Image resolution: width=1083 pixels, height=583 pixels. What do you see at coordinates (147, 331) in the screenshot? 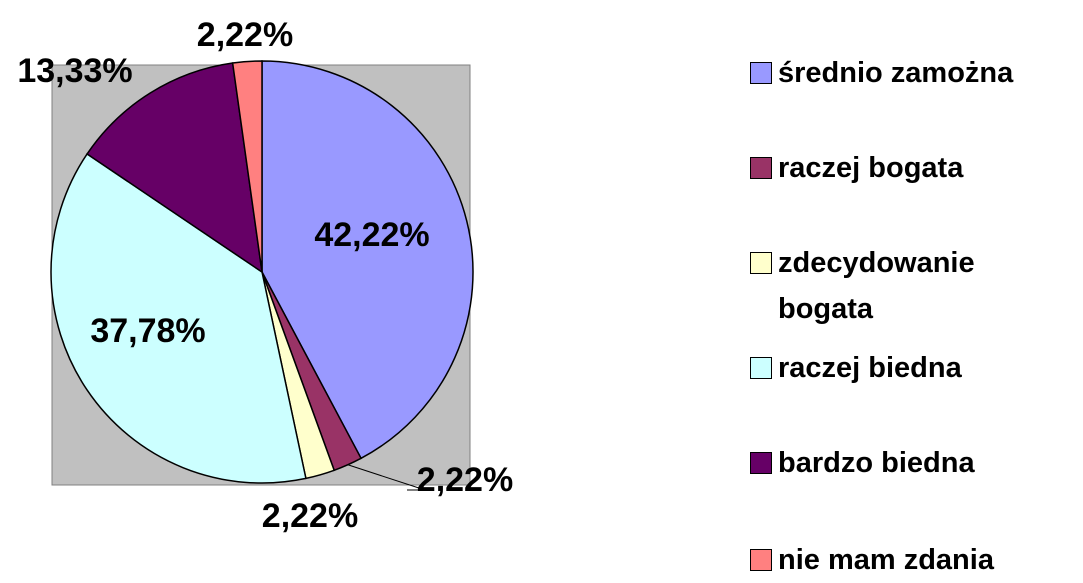
I see `data-label: 37,78%` at bounding box center [147, 331].